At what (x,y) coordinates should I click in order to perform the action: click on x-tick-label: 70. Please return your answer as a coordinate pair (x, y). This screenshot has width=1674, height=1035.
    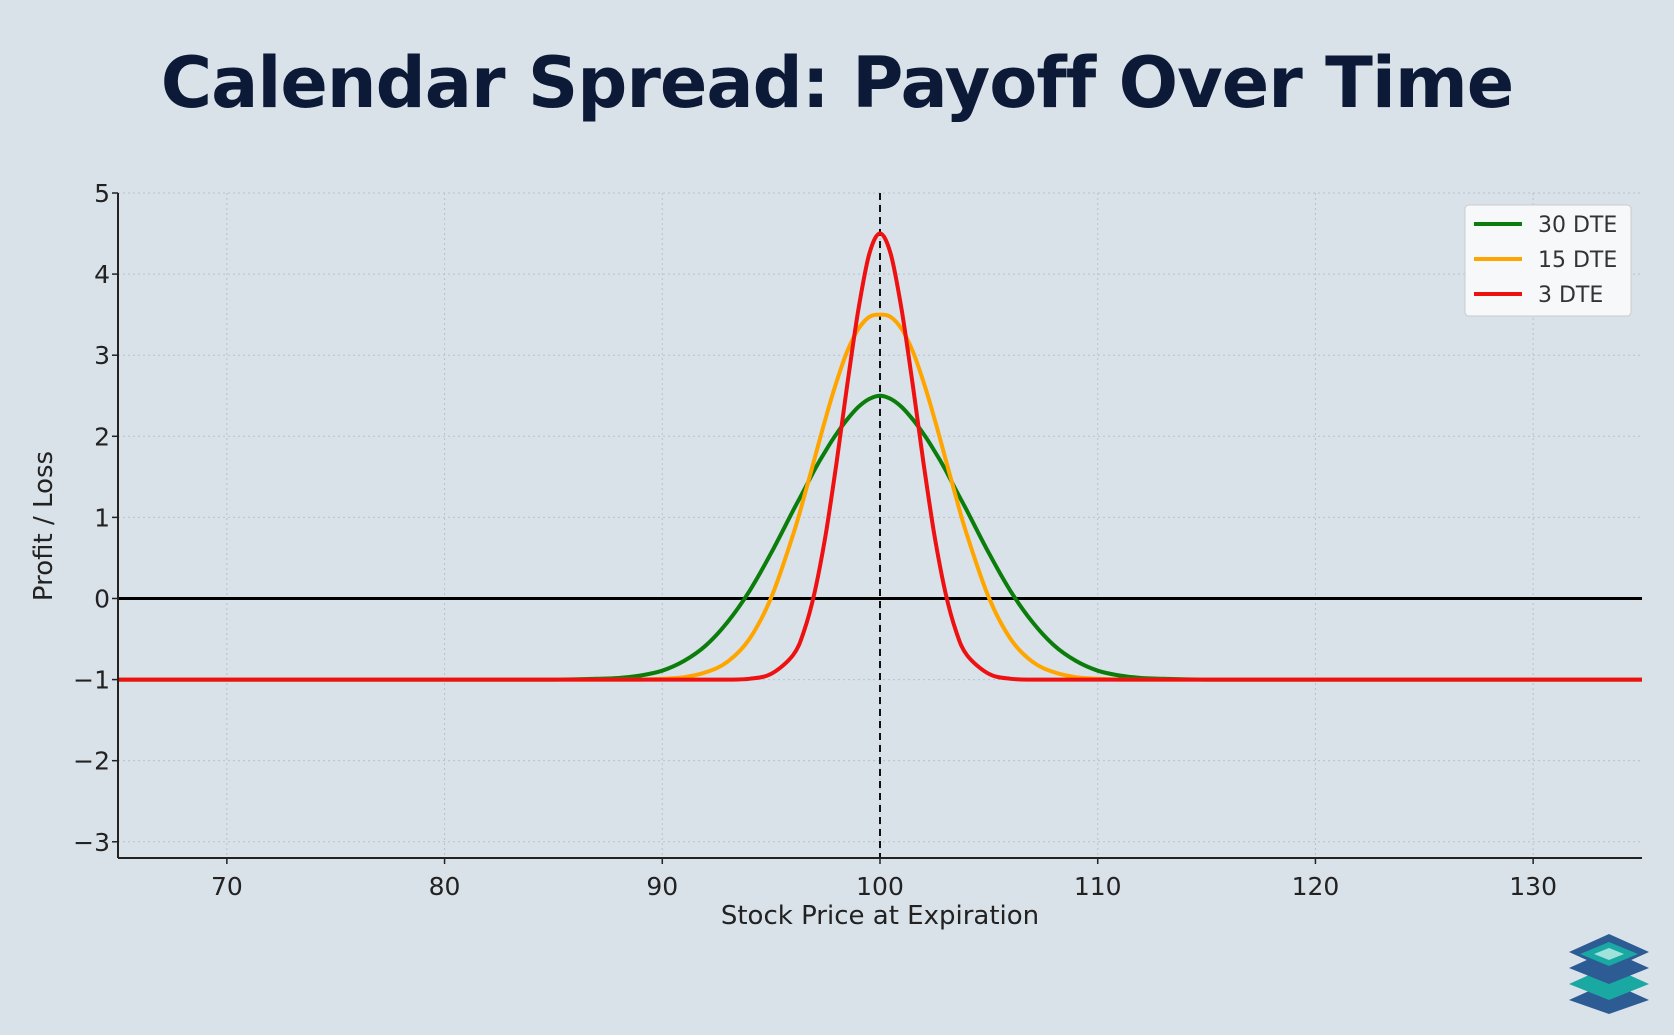
    Looking at the image, I should click on (227, 886).